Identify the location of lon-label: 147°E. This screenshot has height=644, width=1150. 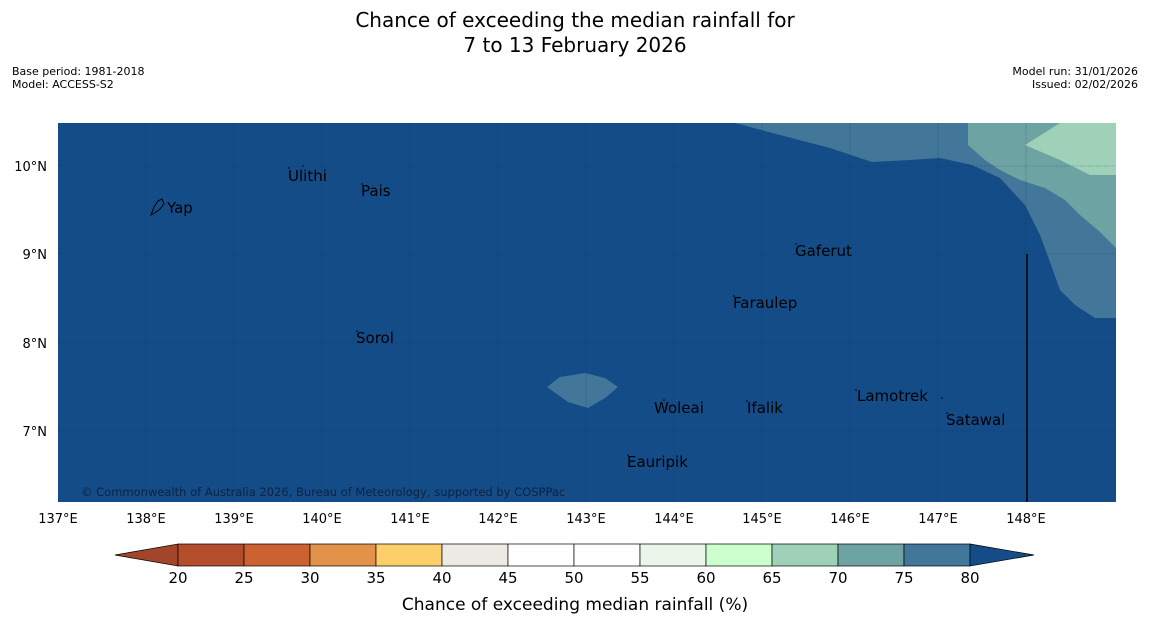
(938, 519).